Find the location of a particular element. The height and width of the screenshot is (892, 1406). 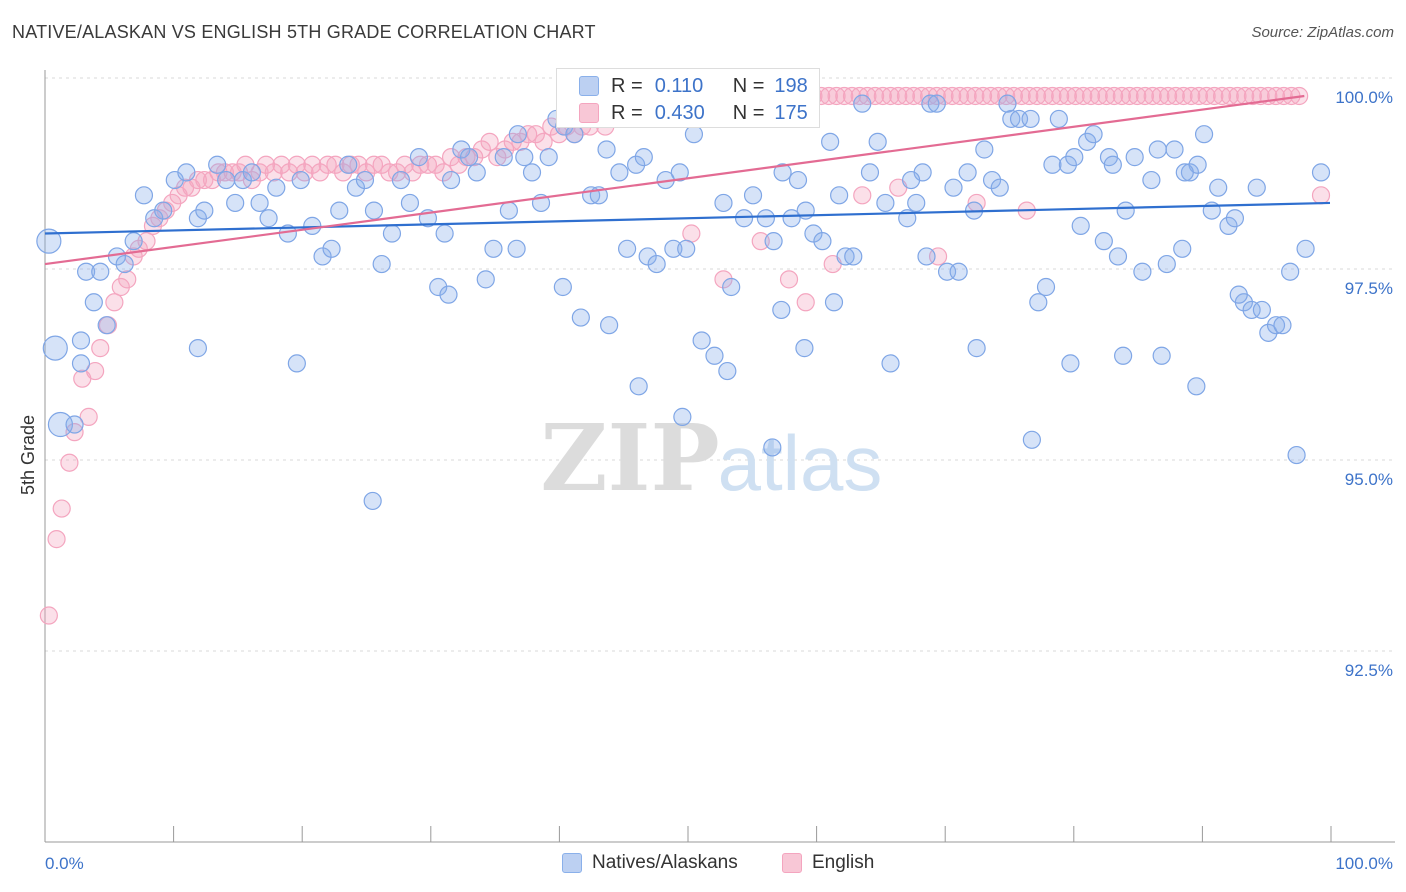

source-credit: Source: ZipAtlas.com is located at coordinates (1322, 32).